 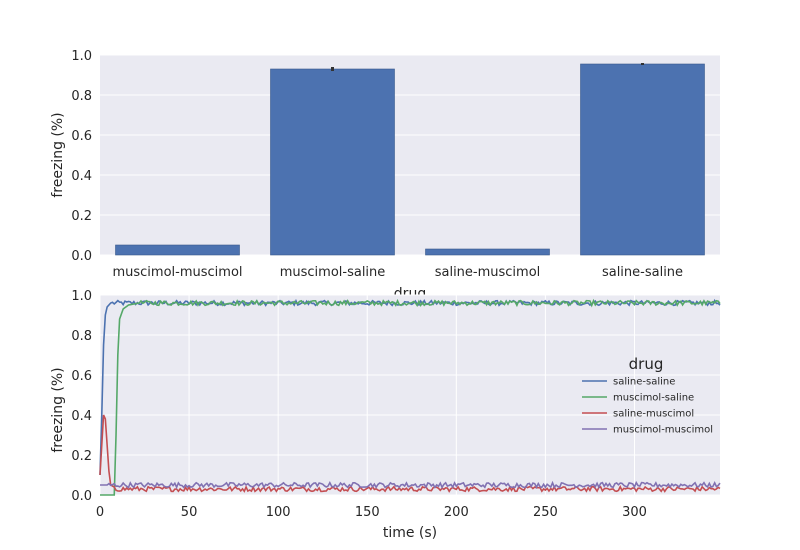 What do you see at coordinates (81, 496) in the screenshot?
I see `line-y-tick-label: 0.0` at bounding box center [81, 496].